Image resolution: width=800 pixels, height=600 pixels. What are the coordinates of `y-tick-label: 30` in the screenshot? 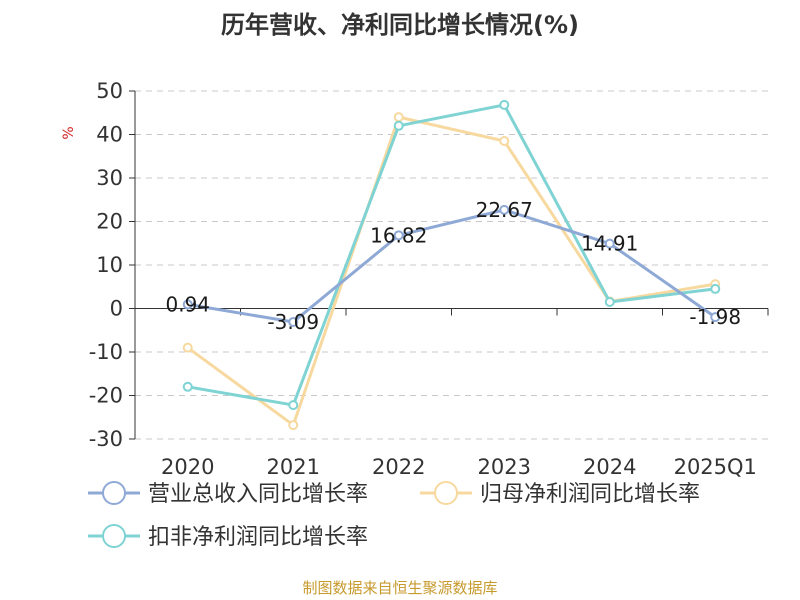 It's located at (109, 178).